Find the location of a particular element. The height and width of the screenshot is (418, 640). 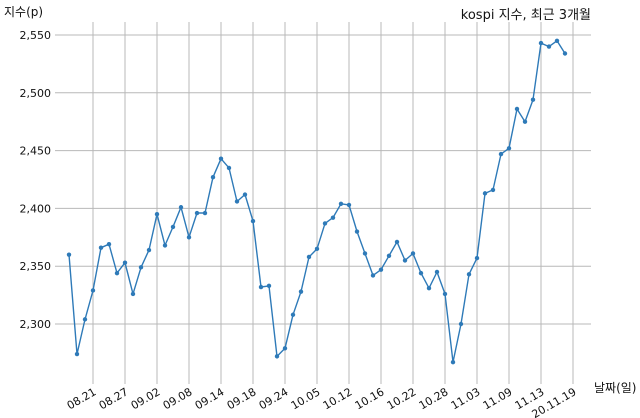

x-tick-label: 10.16 is located at coordinates (370, 398).